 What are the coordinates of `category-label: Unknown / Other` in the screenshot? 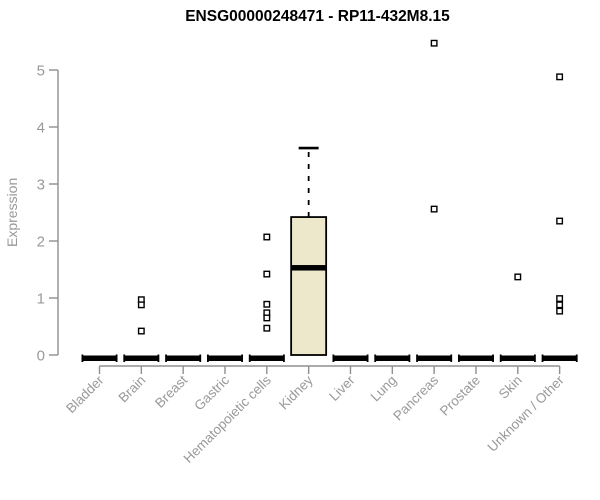 It's located at (526, 413).